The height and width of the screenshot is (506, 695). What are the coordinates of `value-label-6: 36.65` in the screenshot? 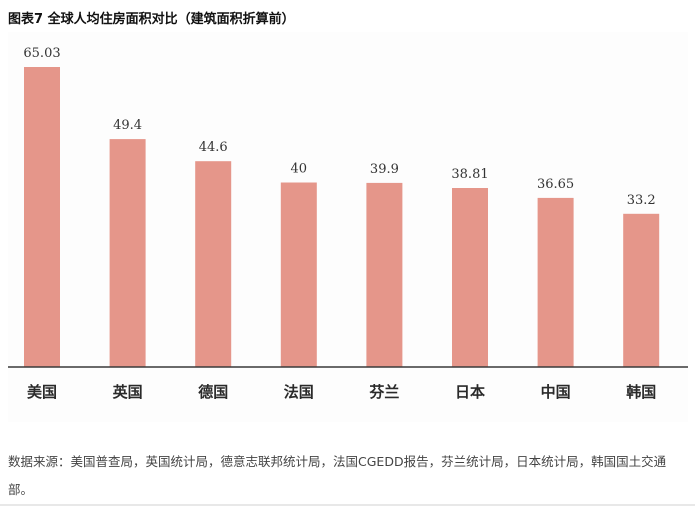 It's located at (555, 184).